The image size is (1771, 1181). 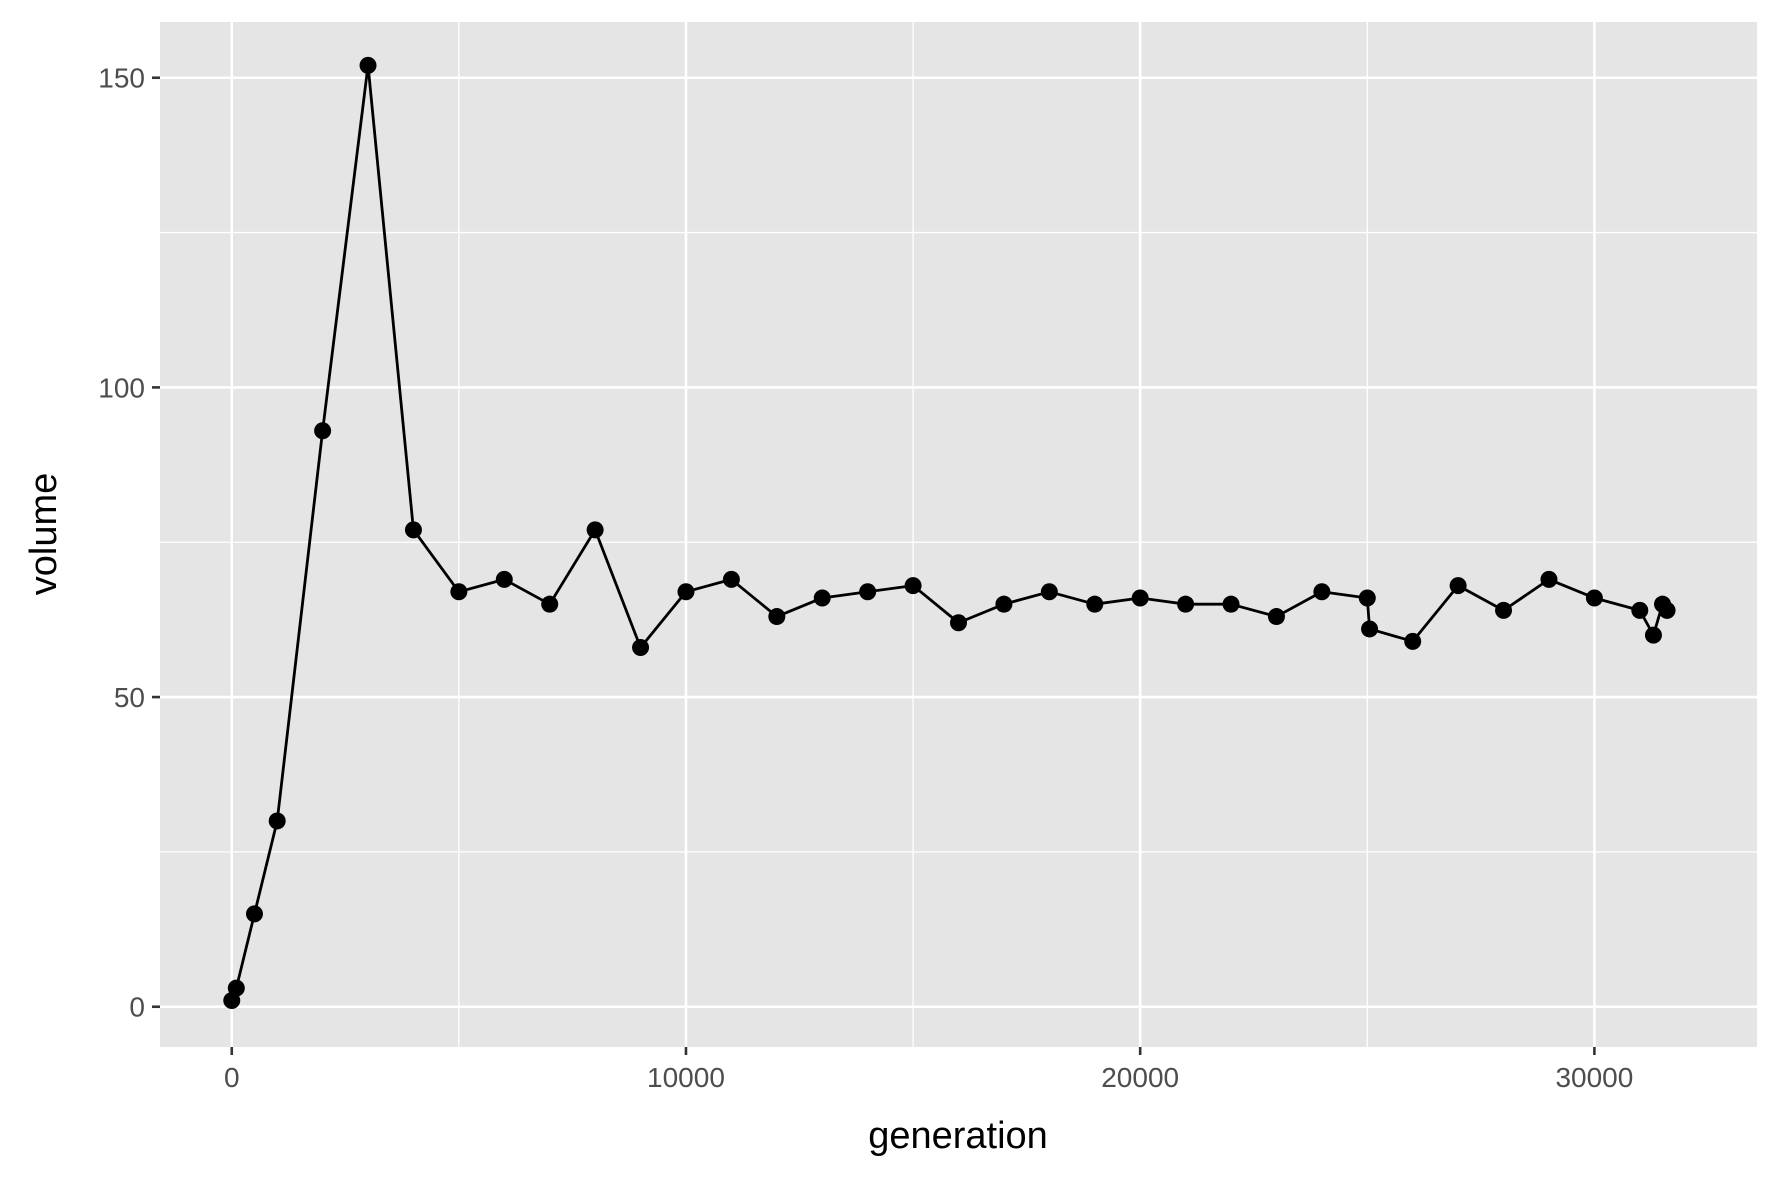 What do you see at coordinates (129, 697) in the screenshot?
I see `y-tick-label: 50` at bounding box center [129, 697].